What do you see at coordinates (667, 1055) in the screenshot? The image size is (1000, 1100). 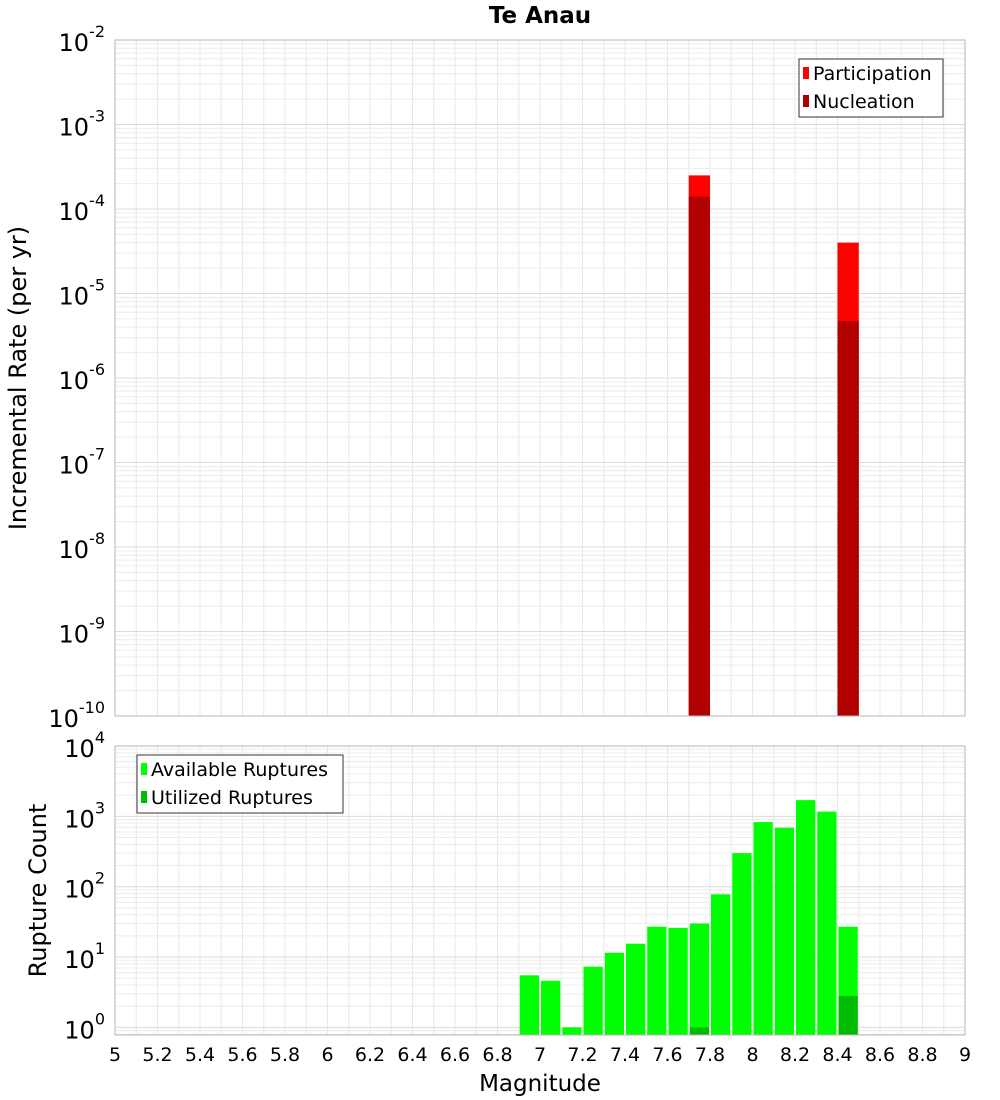 I see `x-tick-label: 7.6` at bounding box center [667, 1055].